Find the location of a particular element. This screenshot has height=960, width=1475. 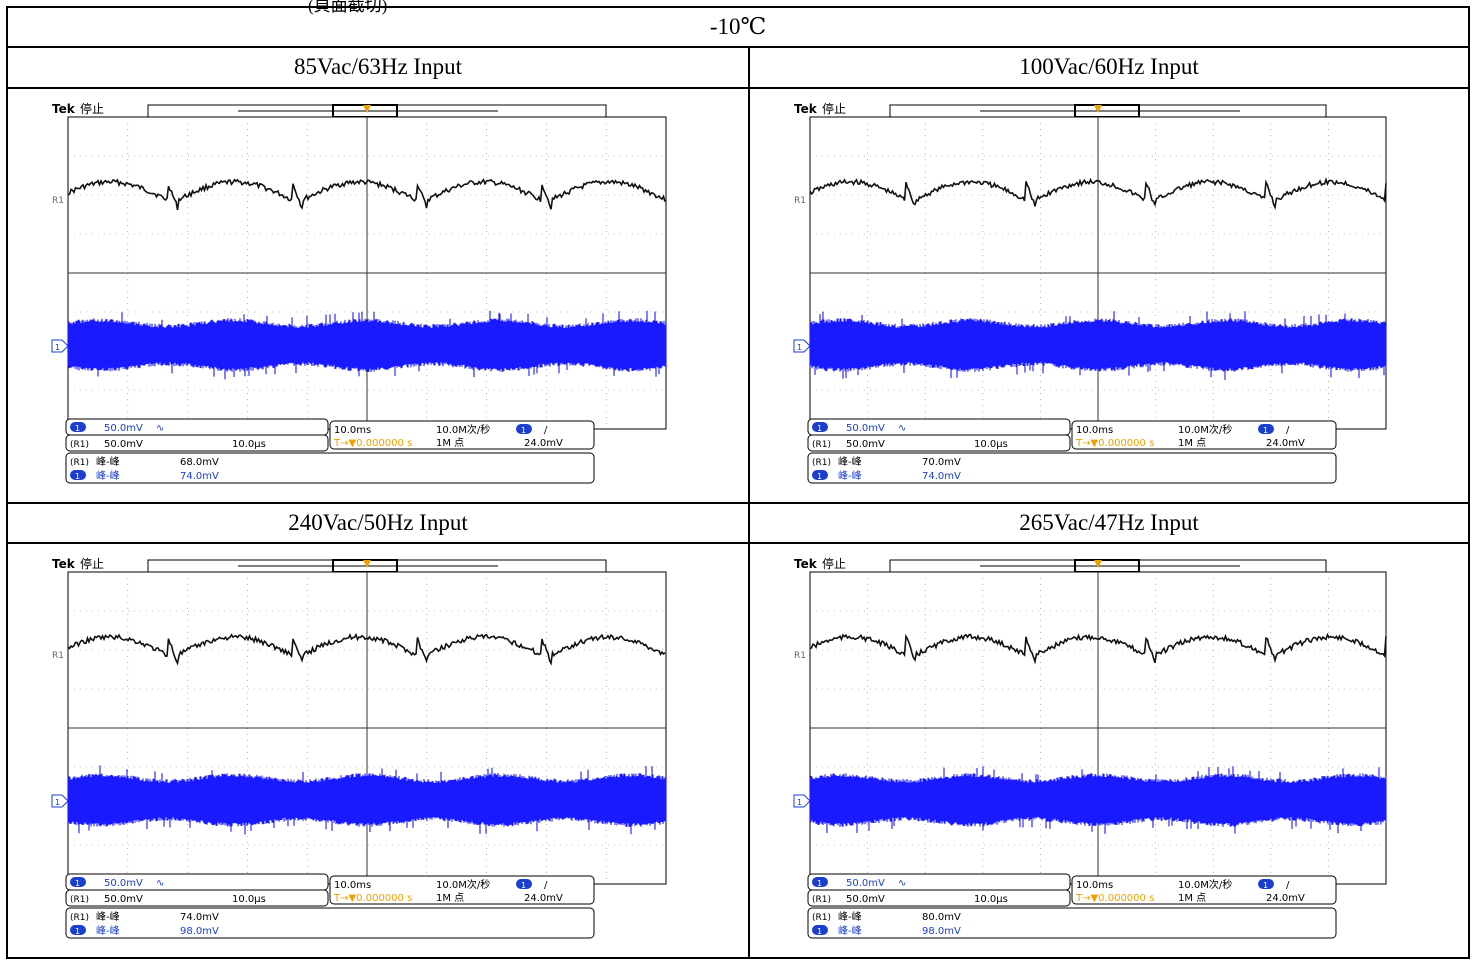

measurement-readout: (R1) 峰-峰 70.0mV 1 峰-峰 74.0mV is located at coordinates (1072, 468).